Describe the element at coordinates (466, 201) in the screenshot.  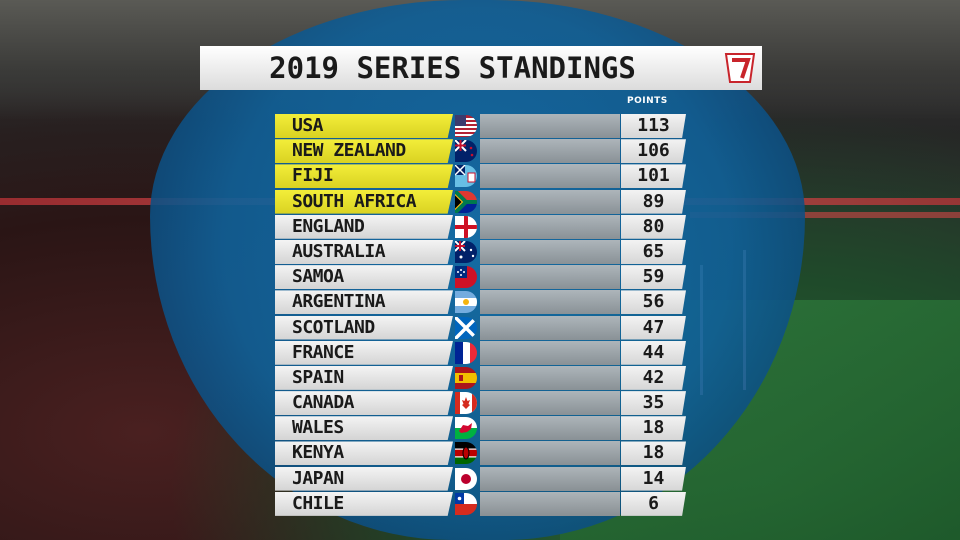
I see `south-africa-flag-icon` at that location.